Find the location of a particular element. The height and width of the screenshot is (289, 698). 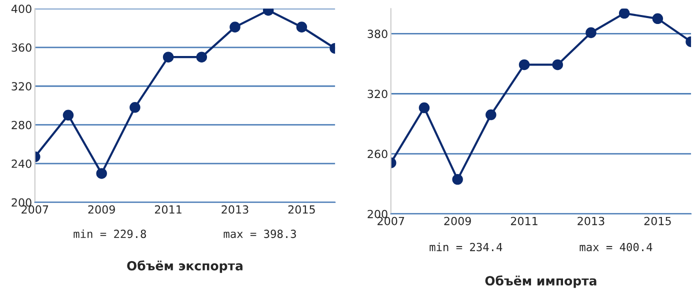

text: min = 234.4 is located at coordinates (466, 247).